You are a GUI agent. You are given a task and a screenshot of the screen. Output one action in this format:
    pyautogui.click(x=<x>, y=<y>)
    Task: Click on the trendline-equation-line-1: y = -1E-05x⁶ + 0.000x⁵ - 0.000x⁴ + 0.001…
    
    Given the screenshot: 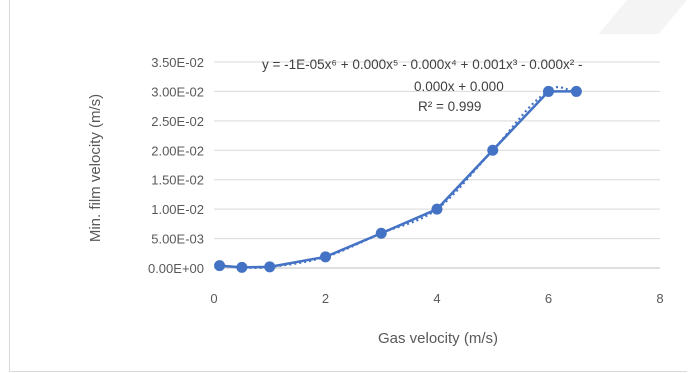 What is the action you would take?
    pyautogui.click(x=422, y=64)
    